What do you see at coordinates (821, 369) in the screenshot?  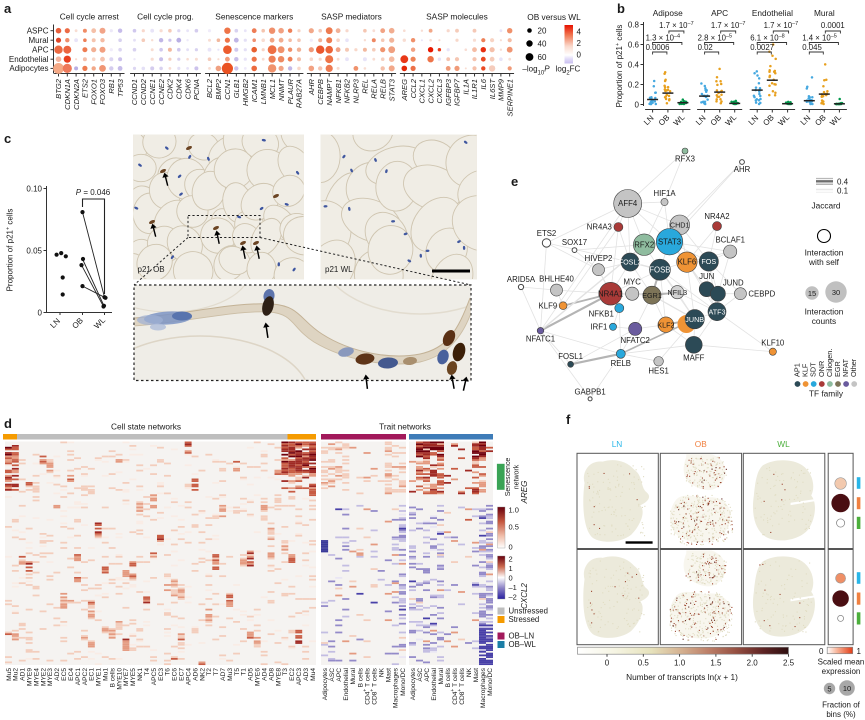 I see `svg-text: ONR` at bounding box center [821, 369].